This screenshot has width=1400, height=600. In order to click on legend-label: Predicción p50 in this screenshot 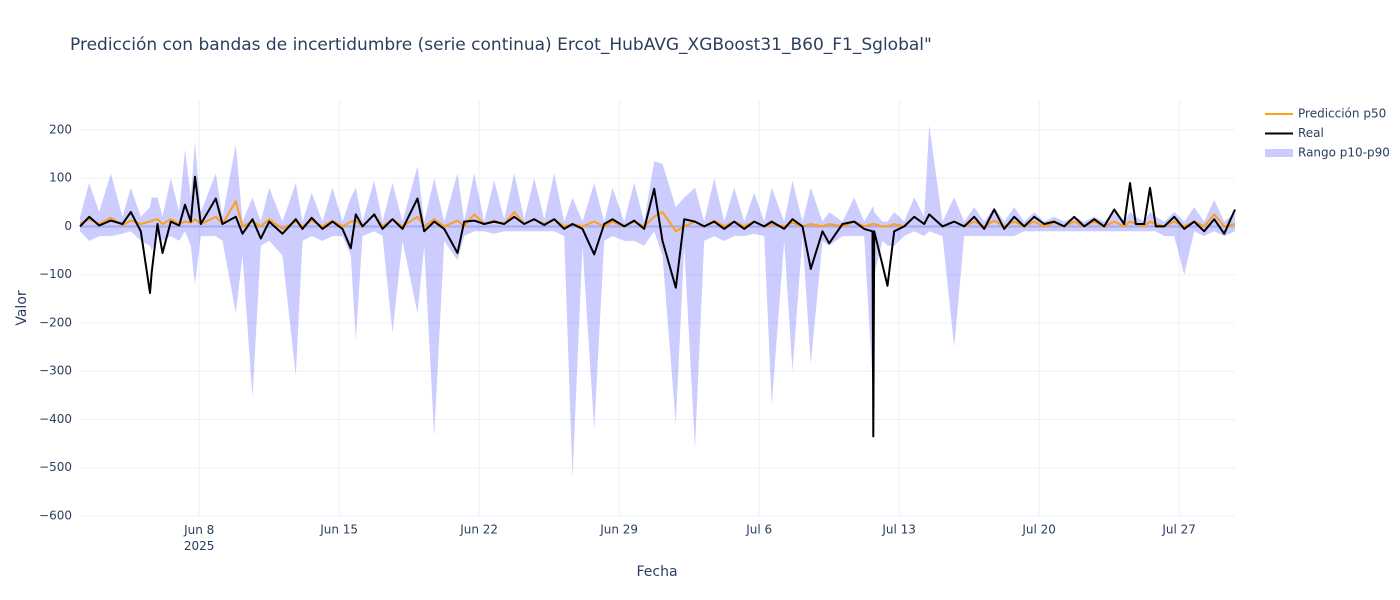, I will do `click(1342, 114)`.